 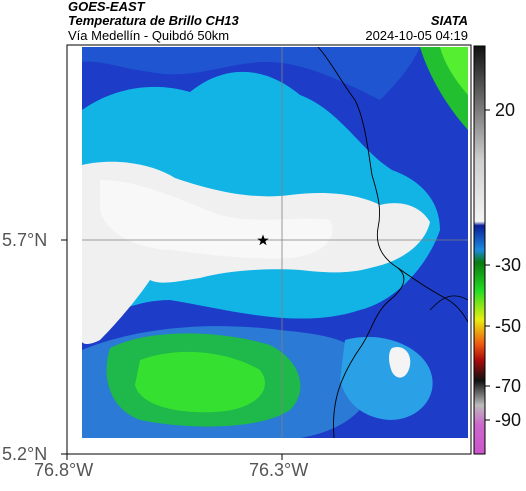 I want to click on colorbar, so click(x=479, y=250).